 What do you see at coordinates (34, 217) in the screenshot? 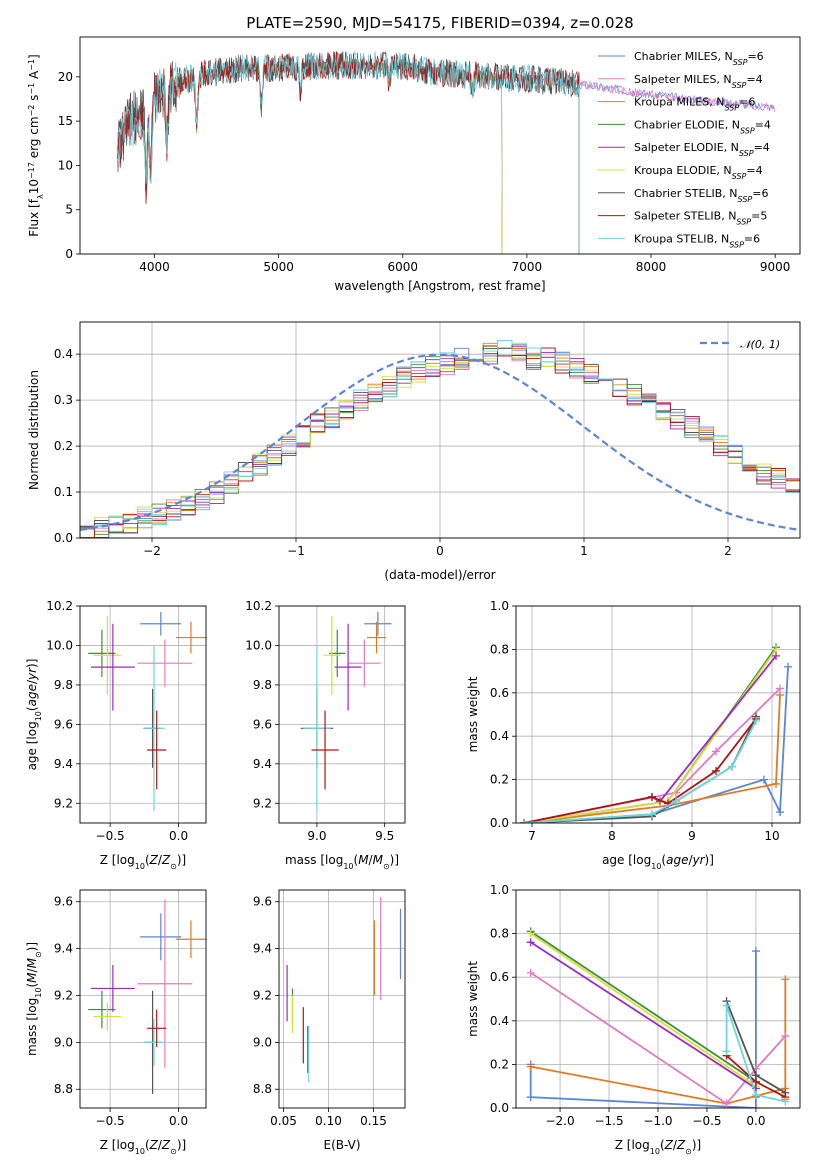
I see `label-part: Flux [f` at bounding box center [34, 217].